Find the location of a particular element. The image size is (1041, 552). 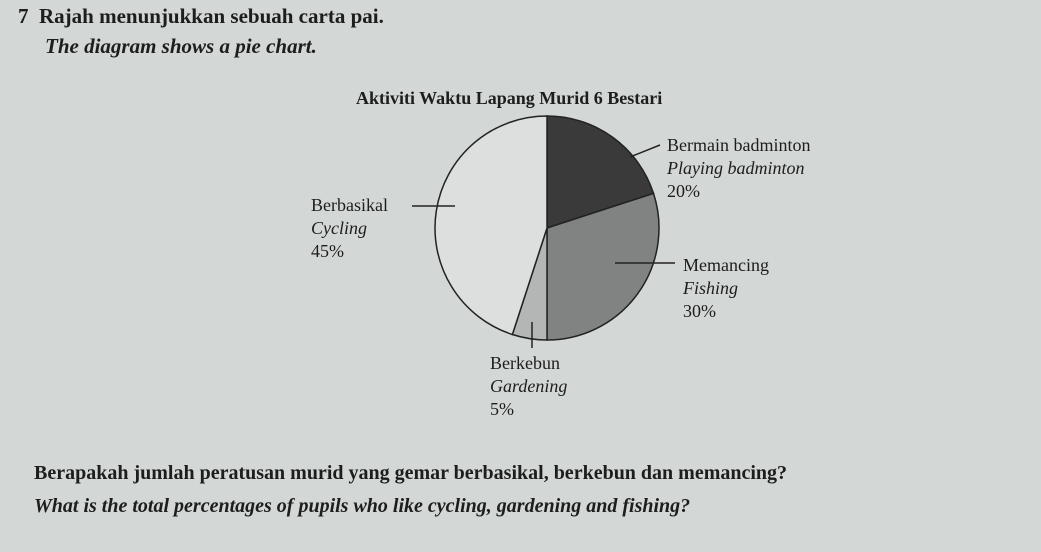

question-intro-en: The diagram shows a pie chart. is located at coordinates (181, 46).